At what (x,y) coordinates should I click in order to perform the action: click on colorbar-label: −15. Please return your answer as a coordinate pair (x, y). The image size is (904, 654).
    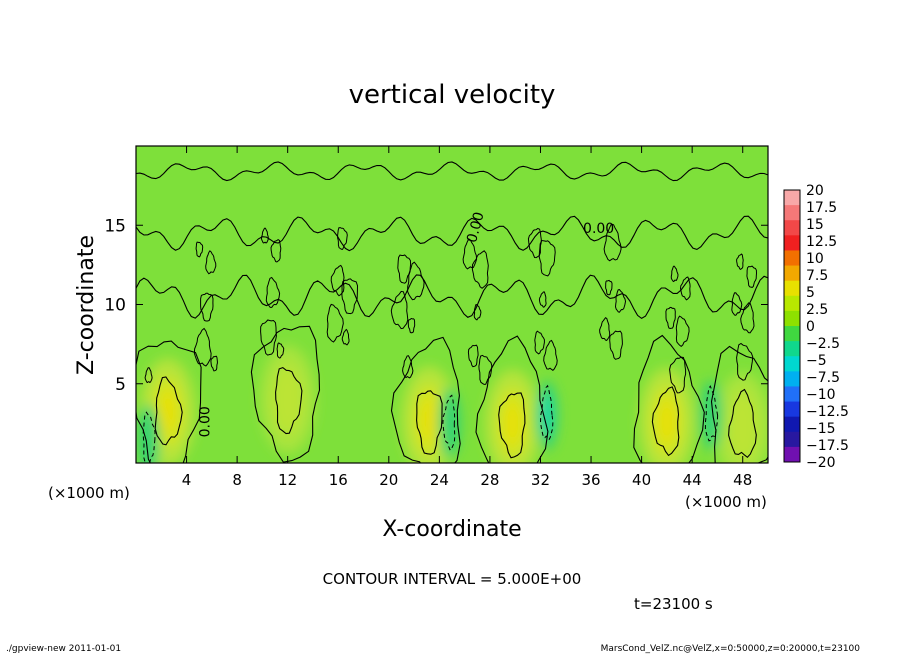
    Looking at the image, I should click on (821, 429).